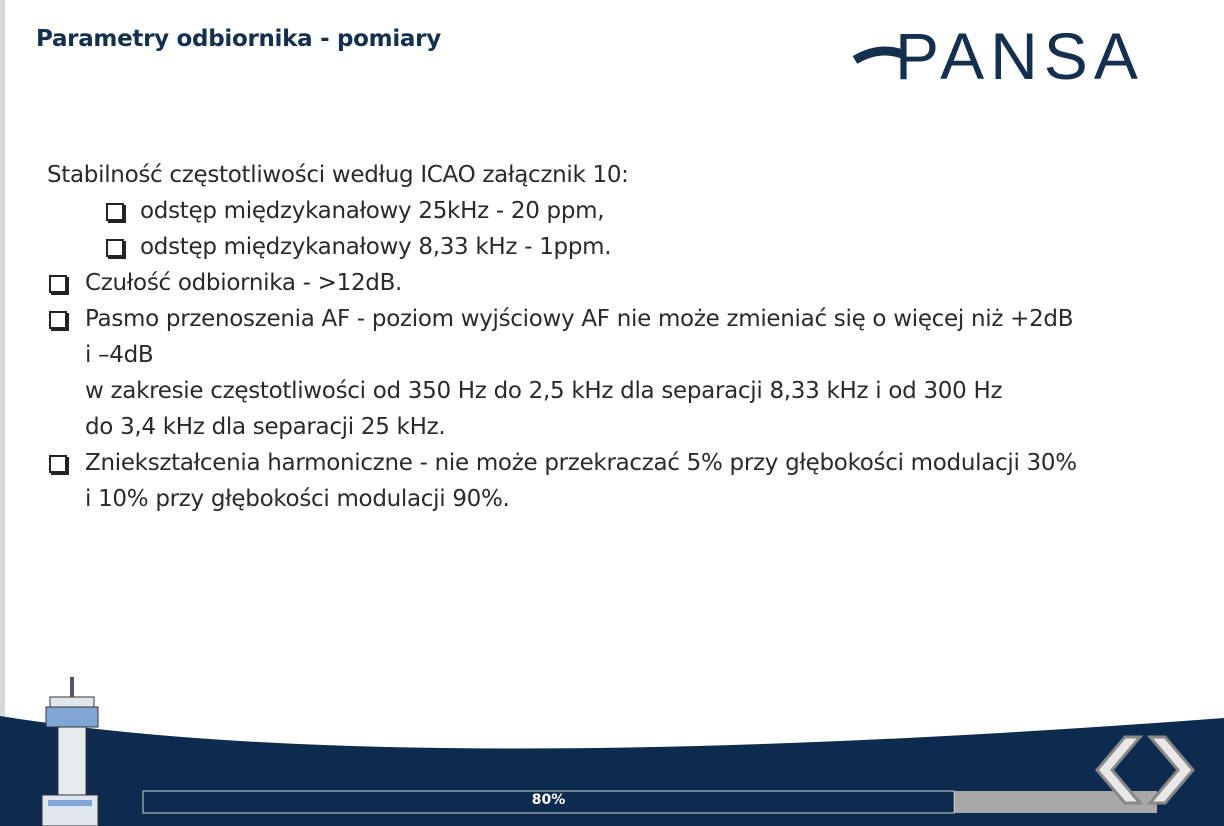 This screenshot has width=1224, height=826. I want to click on prev-button, so click(1119, 770).